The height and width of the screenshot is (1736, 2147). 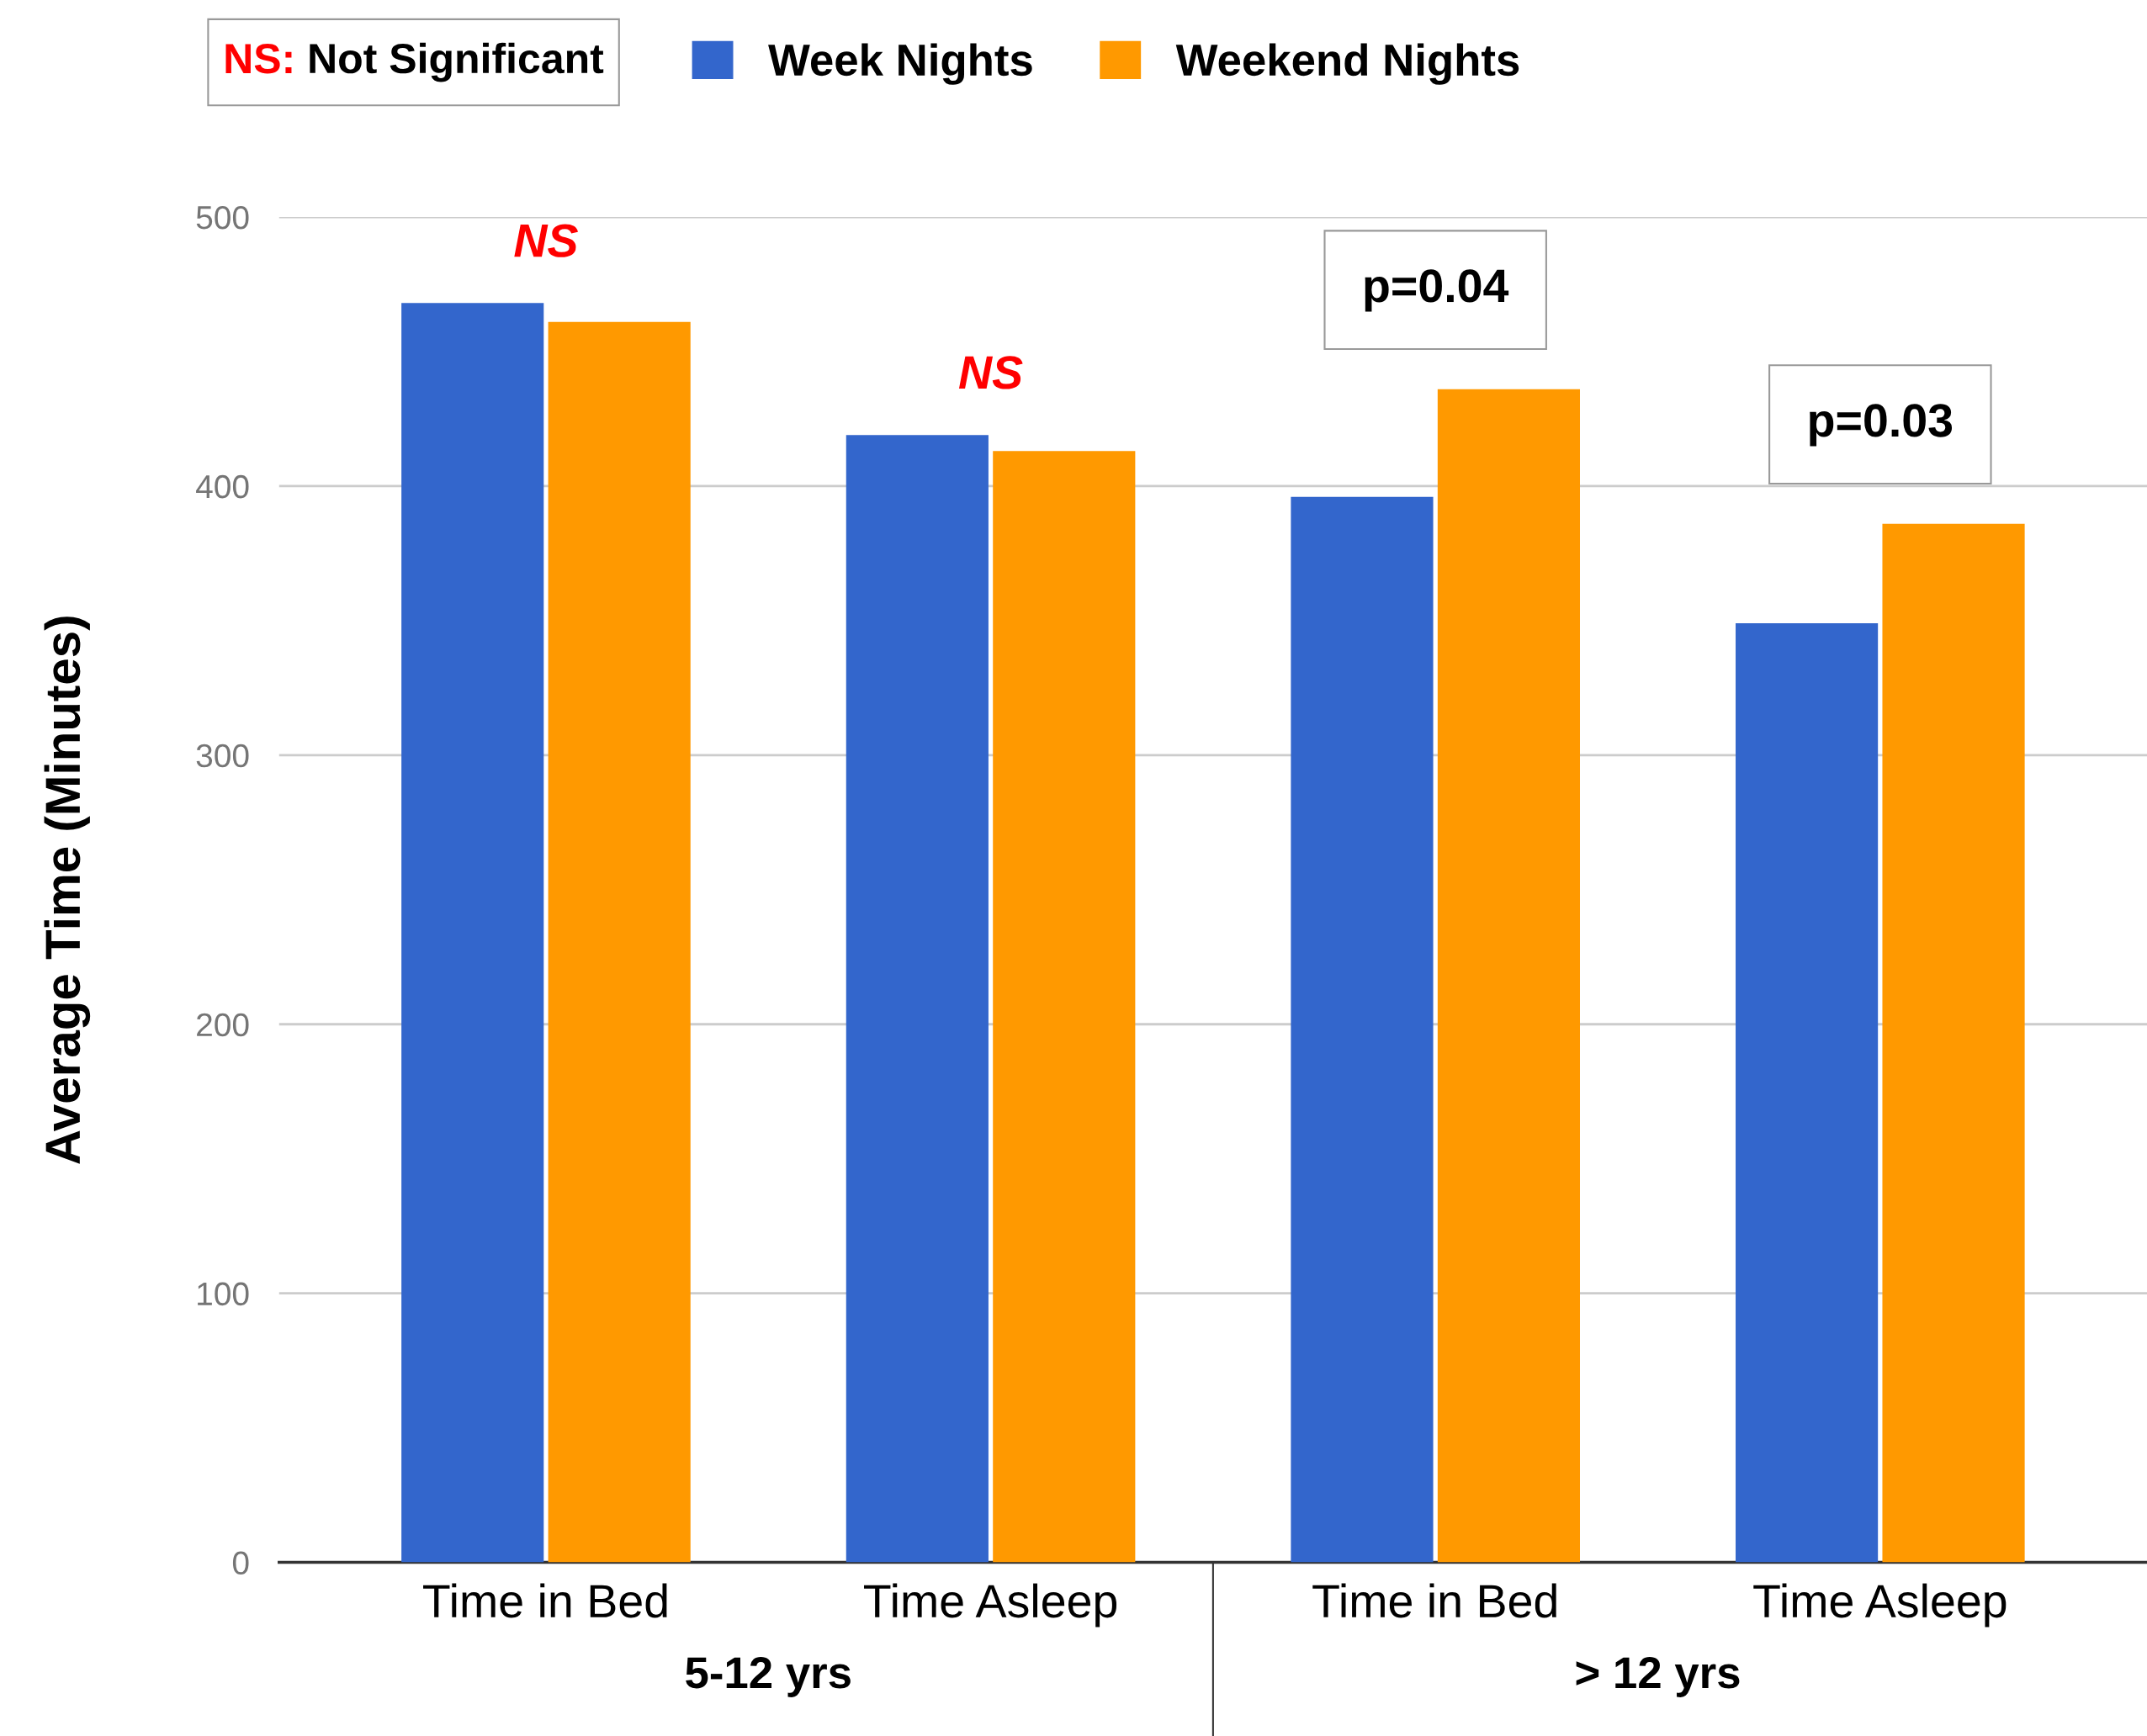 I want to click on legend-label: Week Nights, so click(x=900, y=64).